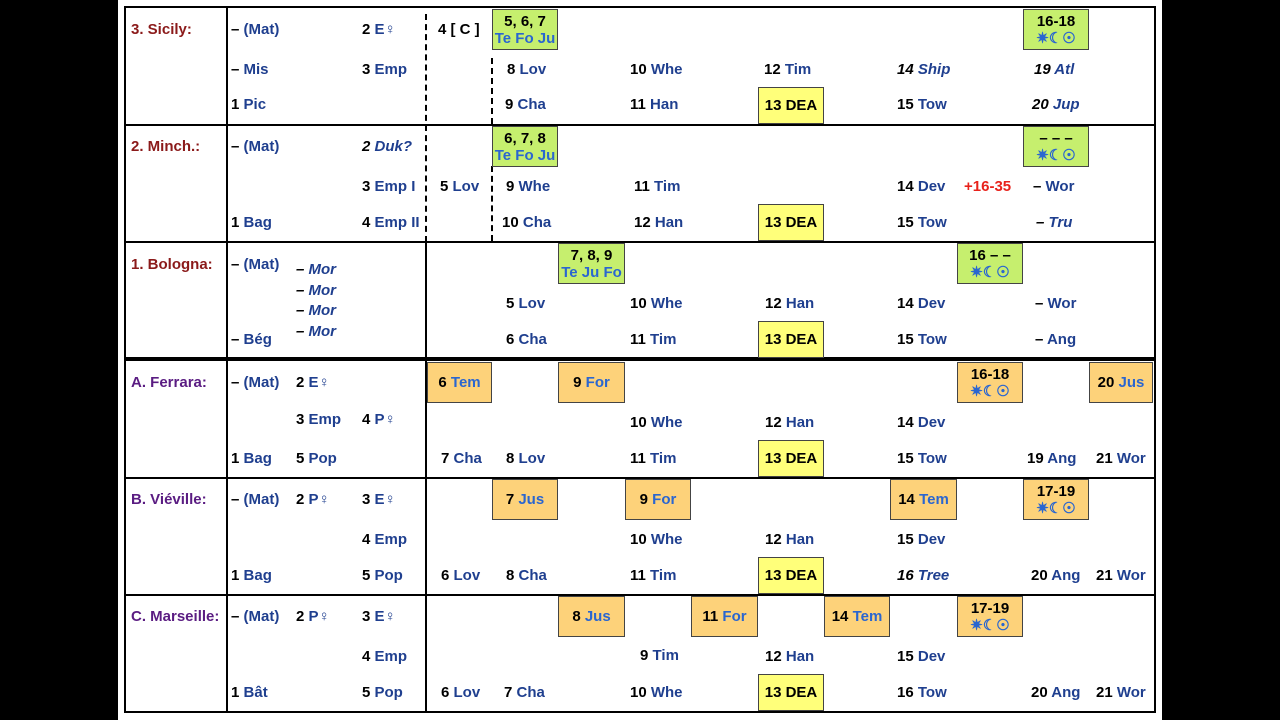 This screenshot has height=720, width=1280. What do you see at coordinates (161, 29) in the screenshot?
I see `section-title: 3. Sicily:` at bounding box center [161, 29].